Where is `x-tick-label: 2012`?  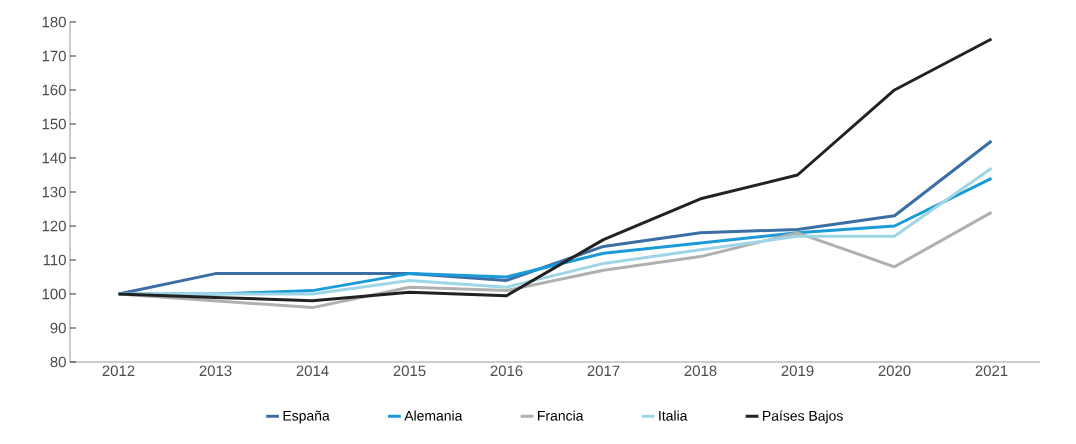 x-tick-label: 2012 is located at coordinates (118, 371).